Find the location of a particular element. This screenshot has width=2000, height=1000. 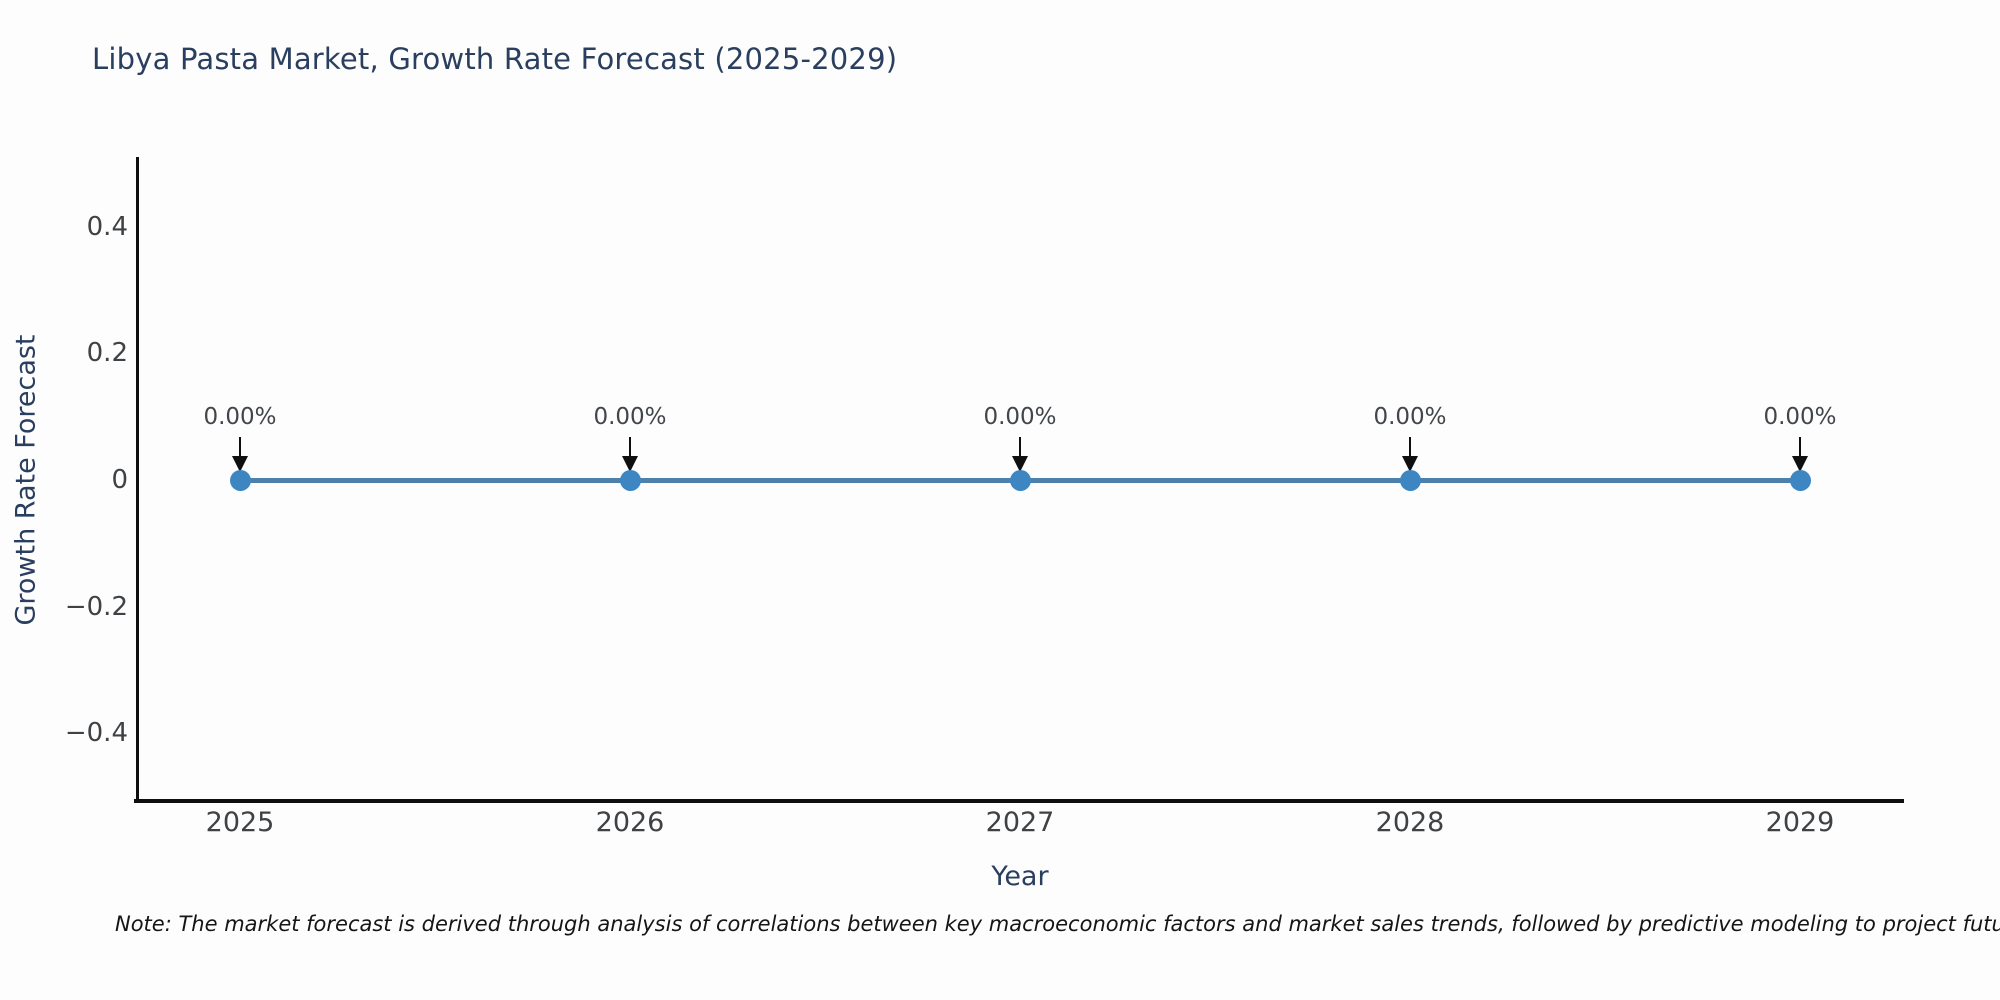

x-tick-label: 2029 is located at coordinates (1800, 822).